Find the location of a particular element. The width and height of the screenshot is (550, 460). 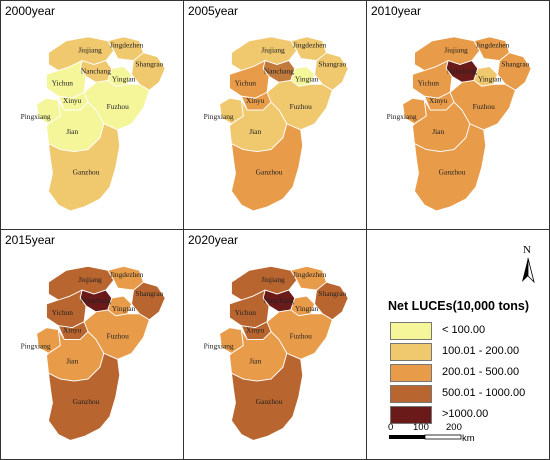

scale-tick-200: 200 is located at coordinates (454, 427).